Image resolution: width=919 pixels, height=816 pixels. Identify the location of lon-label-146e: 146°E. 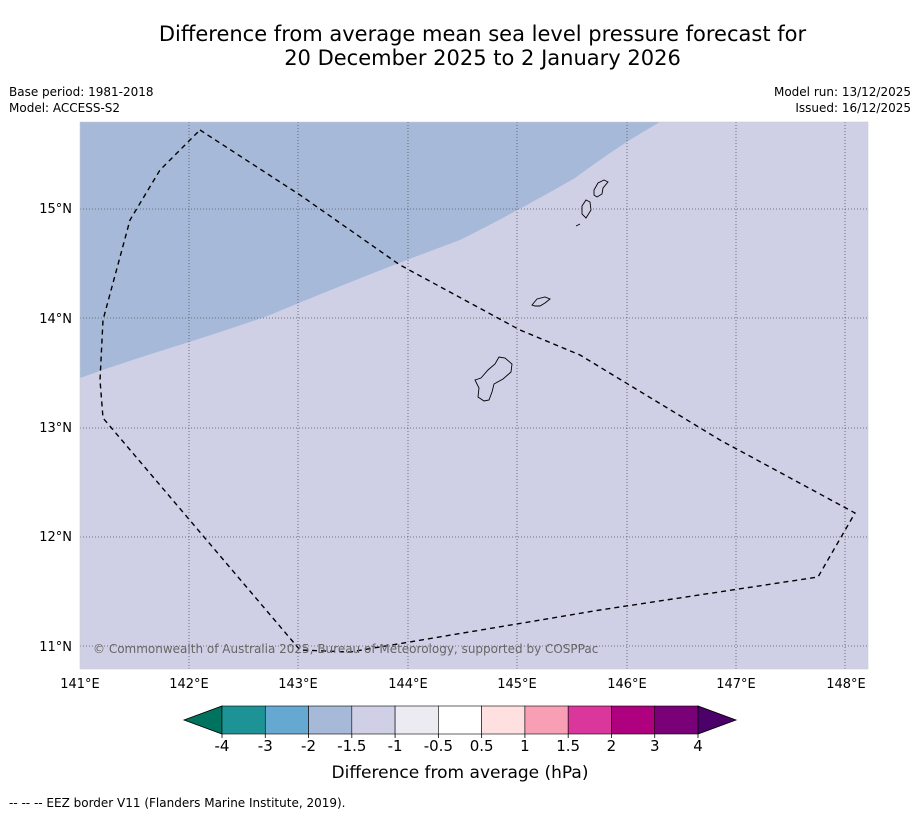
(627, 684).